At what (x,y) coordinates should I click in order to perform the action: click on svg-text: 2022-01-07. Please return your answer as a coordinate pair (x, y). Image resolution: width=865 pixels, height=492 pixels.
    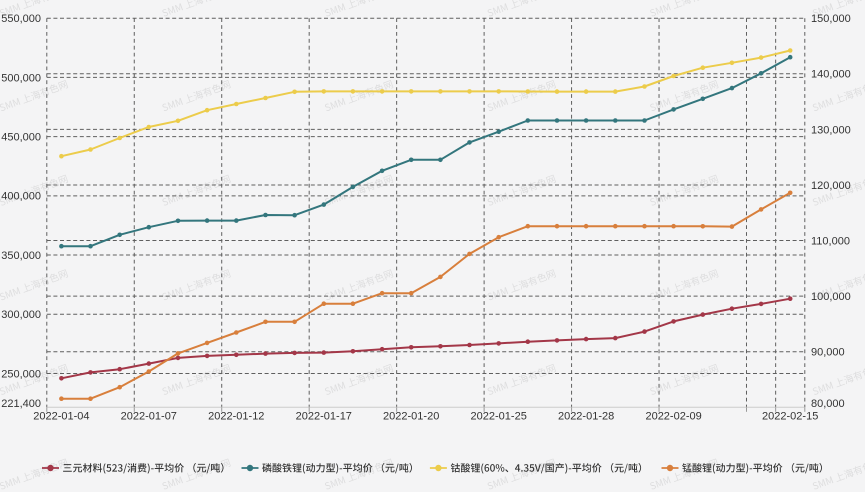
    Looking at the image, I should click on (149, 417).